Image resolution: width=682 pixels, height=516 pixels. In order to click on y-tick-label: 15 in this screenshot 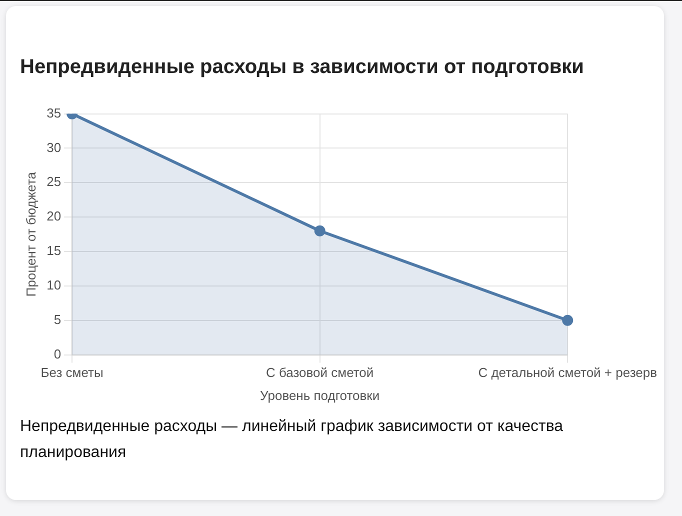, I will do `click(54, 250)`.